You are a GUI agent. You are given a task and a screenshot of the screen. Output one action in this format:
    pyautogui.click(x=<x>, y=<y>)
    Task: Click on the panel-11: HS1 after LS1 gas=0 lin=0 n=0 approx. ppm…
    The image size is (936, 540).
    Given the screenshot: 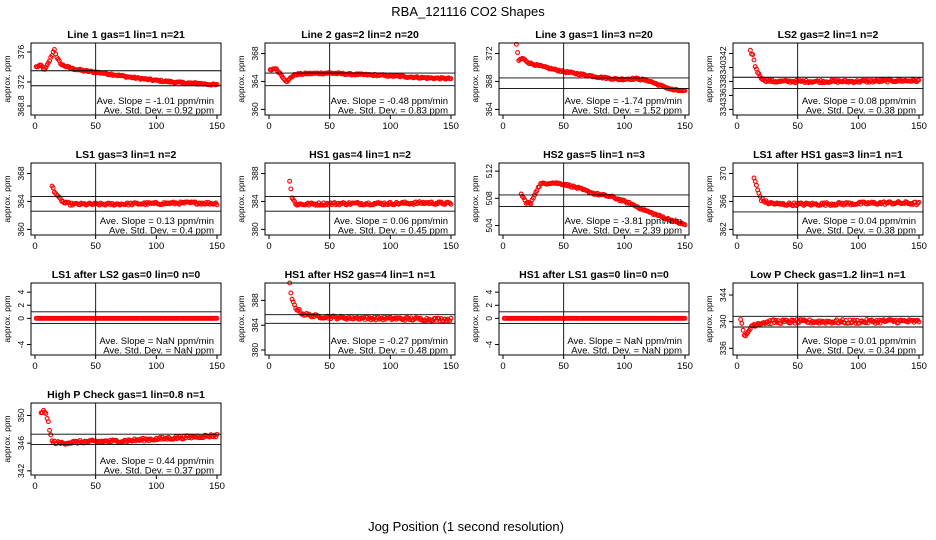 What is the action you would take?
    pyautogui.click(x=581, y=320)
    